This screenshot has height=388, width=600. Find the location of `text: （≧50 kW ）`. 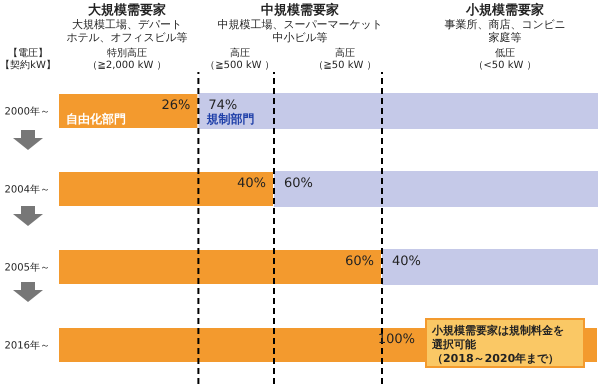

text: （≧50 kW ） is located at coordinates (345, 65).